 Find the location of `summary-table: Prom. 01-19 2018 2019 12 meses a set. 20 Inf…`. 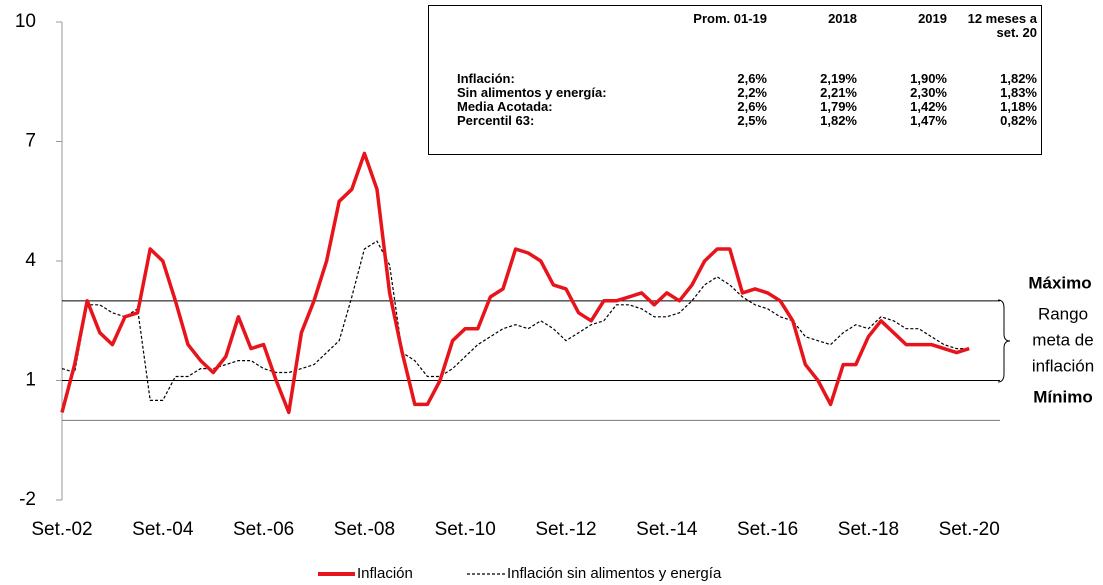

summary-table: Prom. 01-19 2018 2019 12 meses a set. 20 Inf… is located at coordinates (735, 80).